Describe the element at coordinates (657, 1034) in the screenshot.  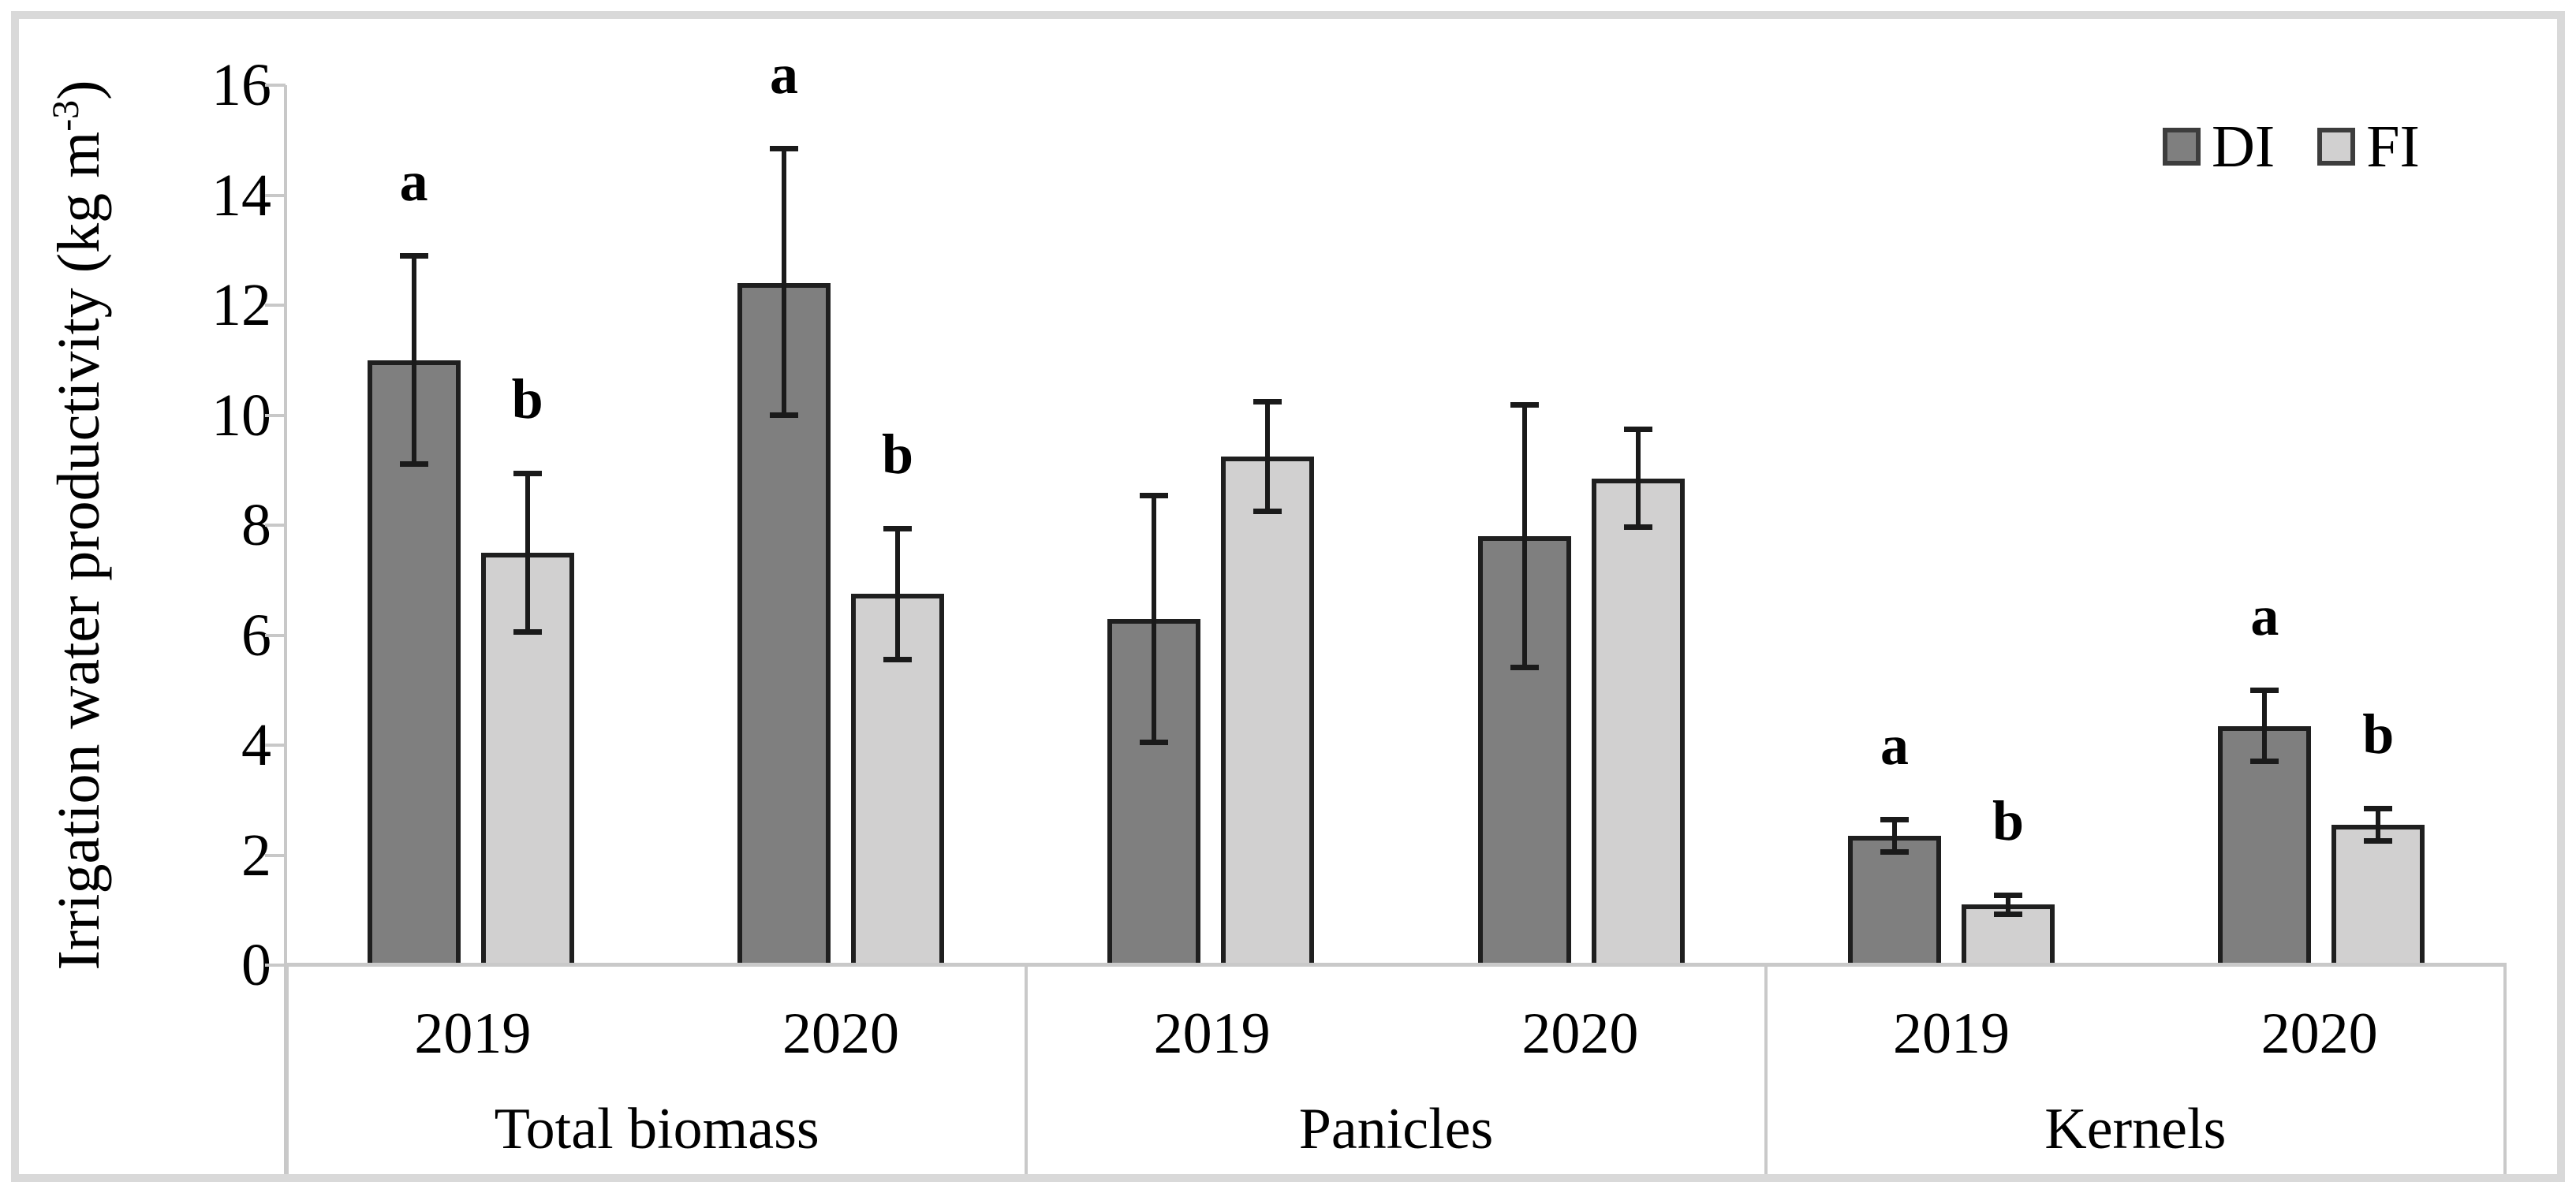
I see `year-row-total-biomass: 2019 2020` at that location.